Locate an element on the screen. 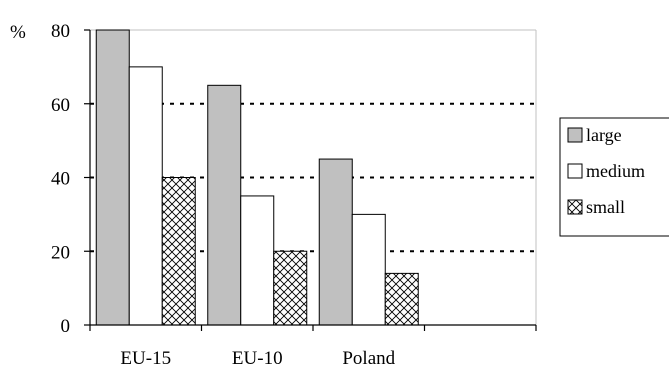 This screenshot has height=376, width=669. legend-label-small: small is located at coordinates (605, 207).